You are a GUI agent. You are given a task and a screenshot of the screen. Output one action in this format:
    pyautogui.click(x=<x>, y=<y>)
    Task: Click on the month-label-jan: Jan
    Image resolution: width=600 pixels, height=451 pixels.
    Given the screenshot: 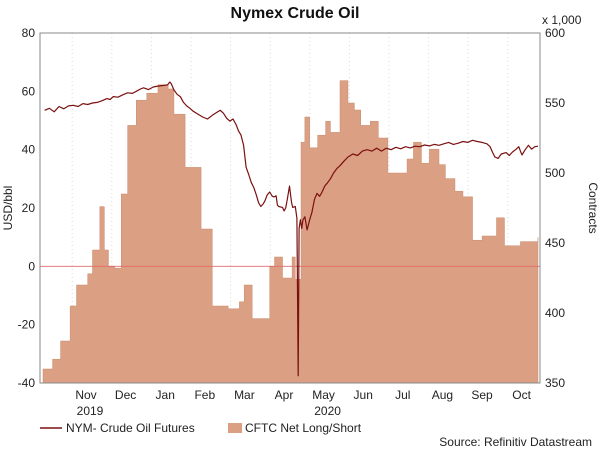 What is the action you would take?
    pyautogui.click(x=165, y=395)
    